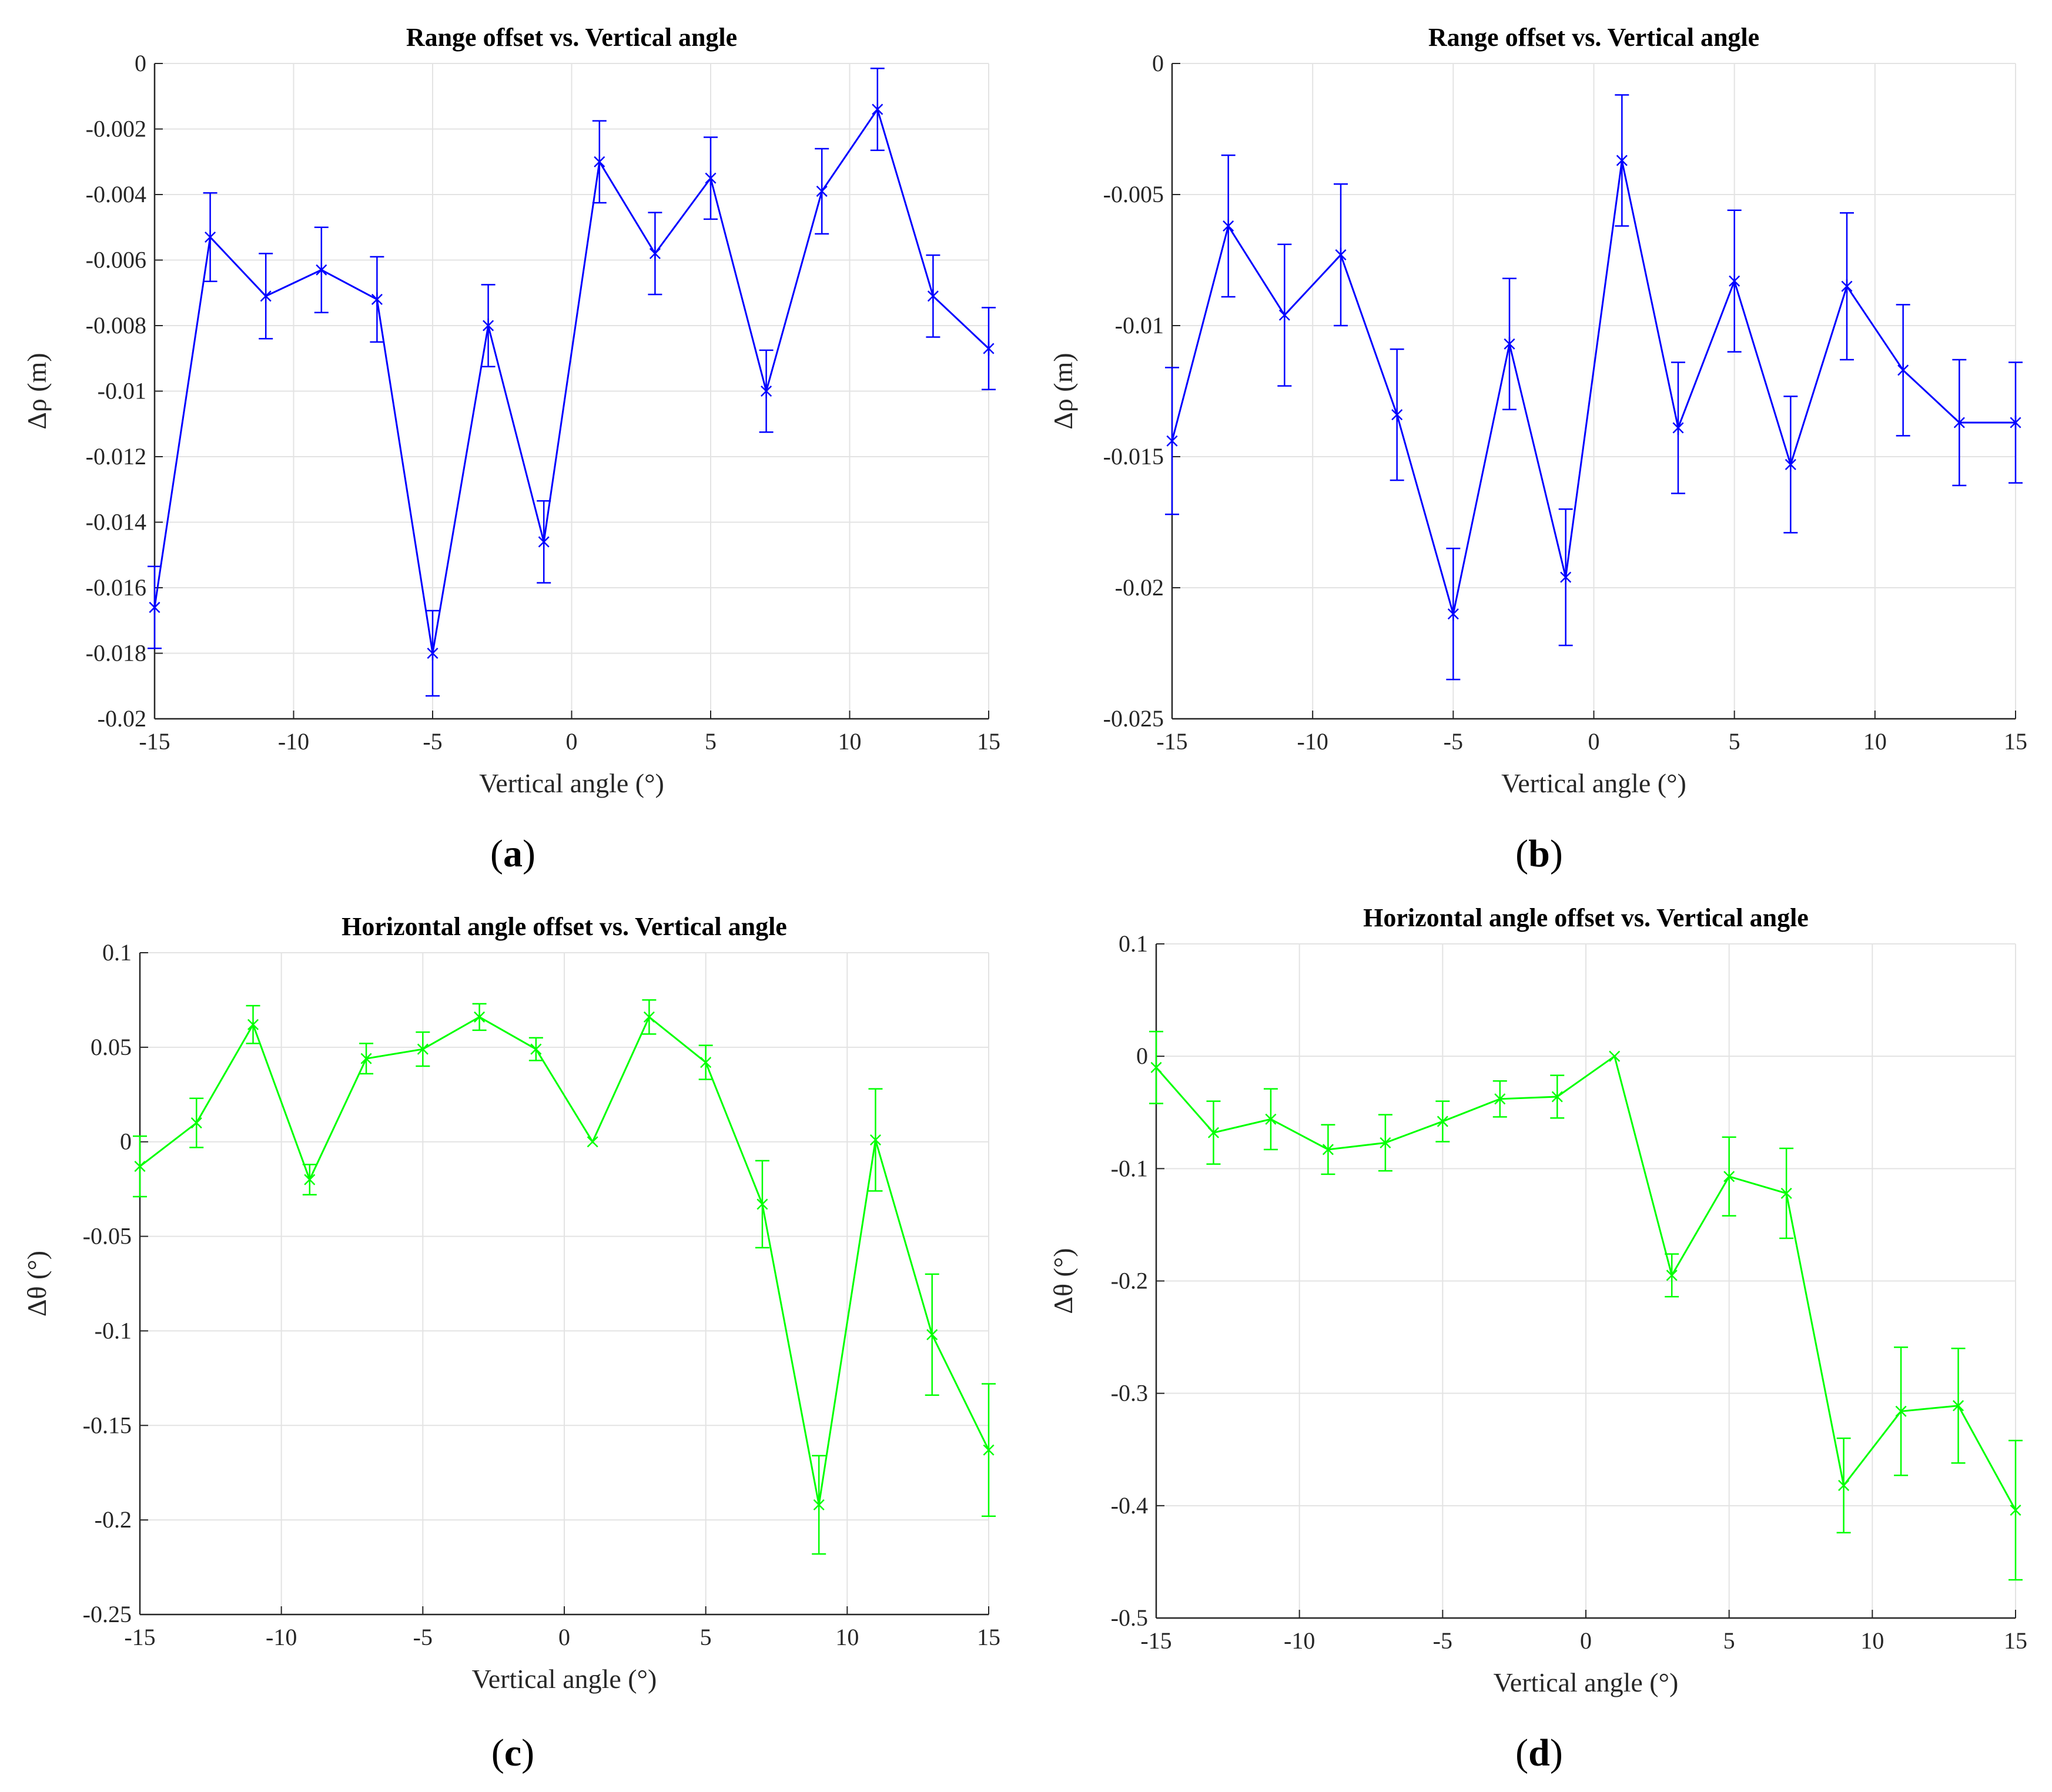 The height and width of the screenshot is (1792, 2052). What do you see at coordinates (1729, 1640) in the screenshot?
I see `x-tick-label: 5` at bounding box center [1729, 1640].